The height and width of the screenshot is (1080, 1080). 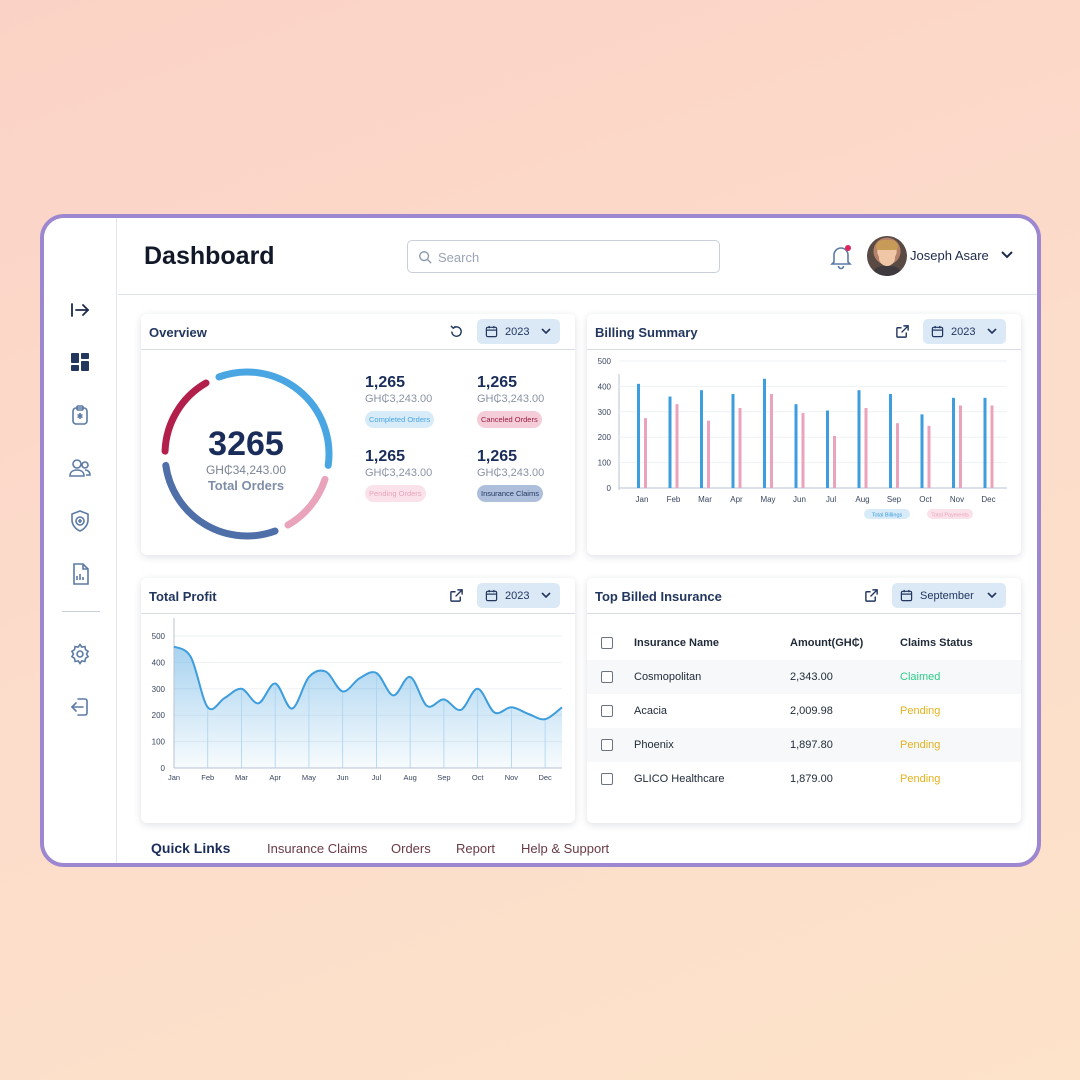 I want to click on logout-icon, so click(x=80, y=707).